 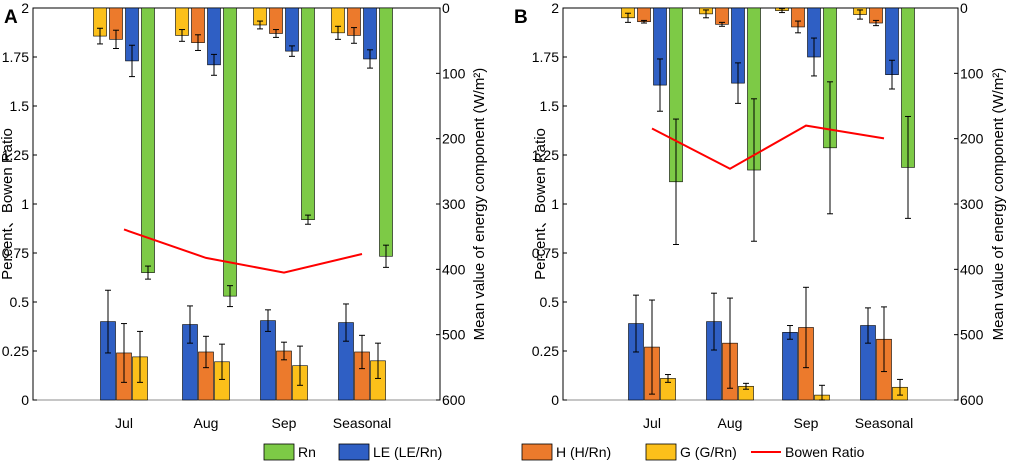 I want to click on legend-label: LE (LE/Rn), so click(x=407, y=452).